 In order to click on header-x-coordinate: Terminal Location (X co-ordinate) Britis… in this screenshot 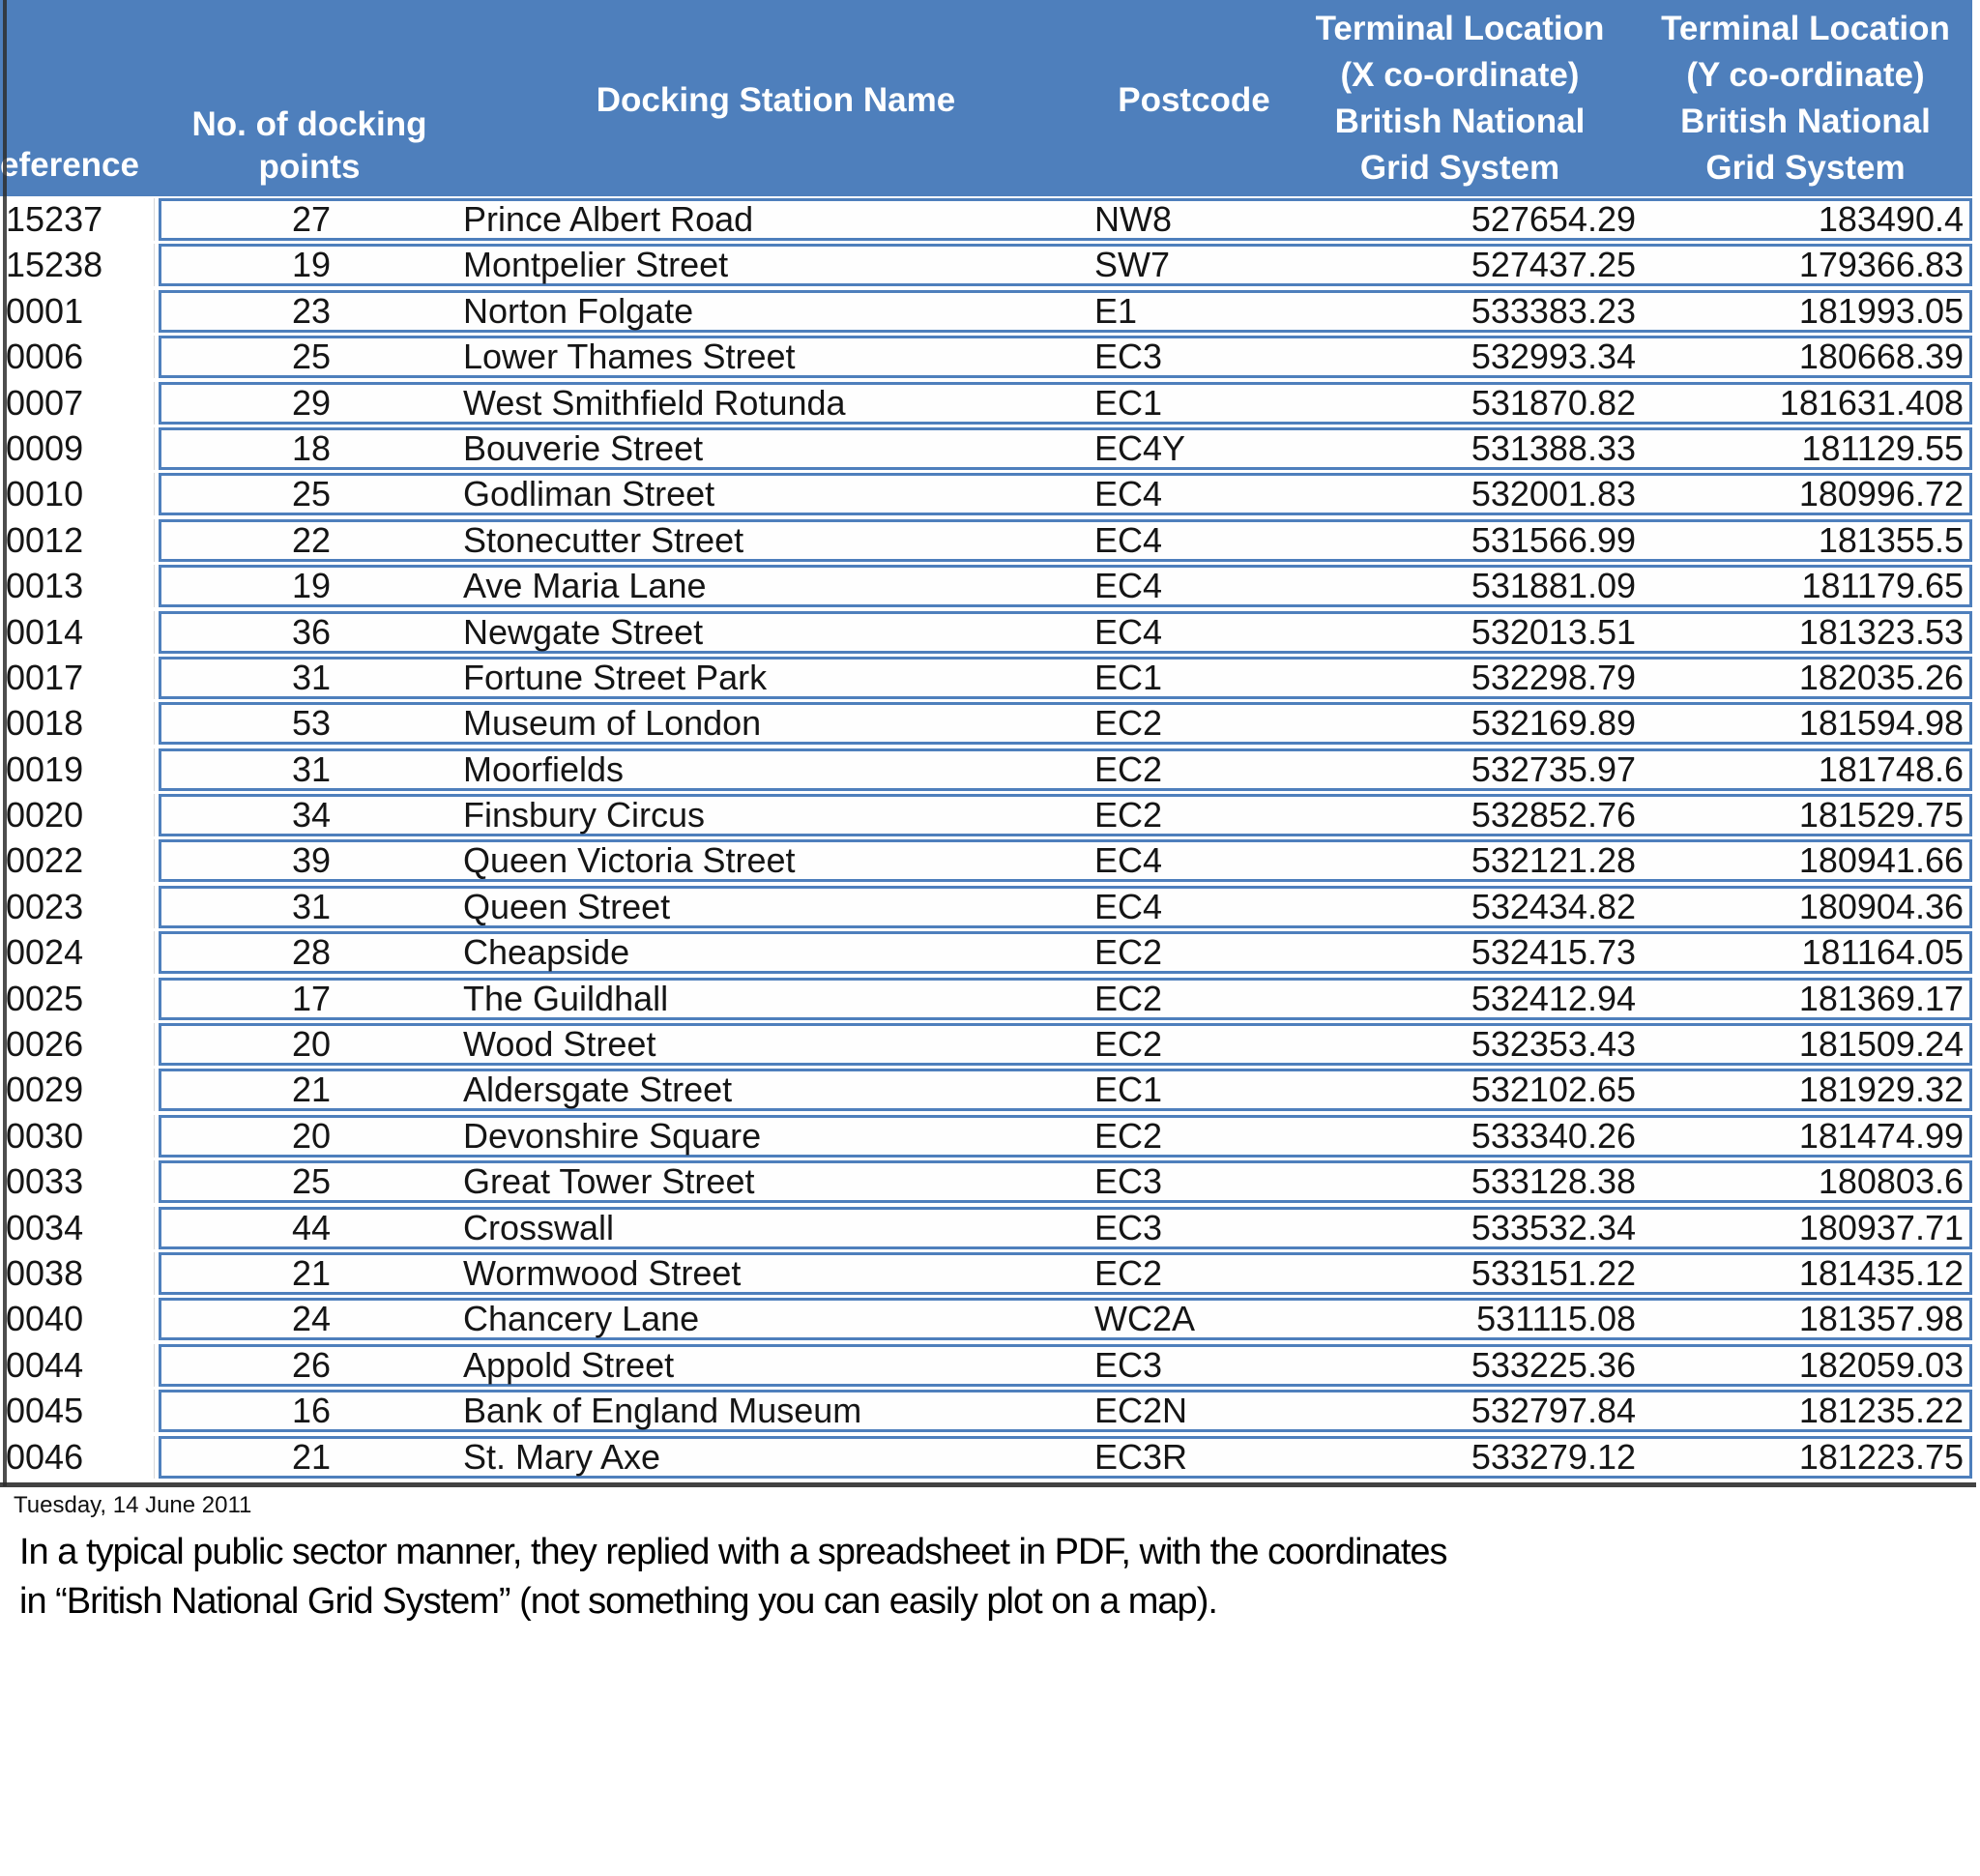, I will do `click(1460, 98)`.